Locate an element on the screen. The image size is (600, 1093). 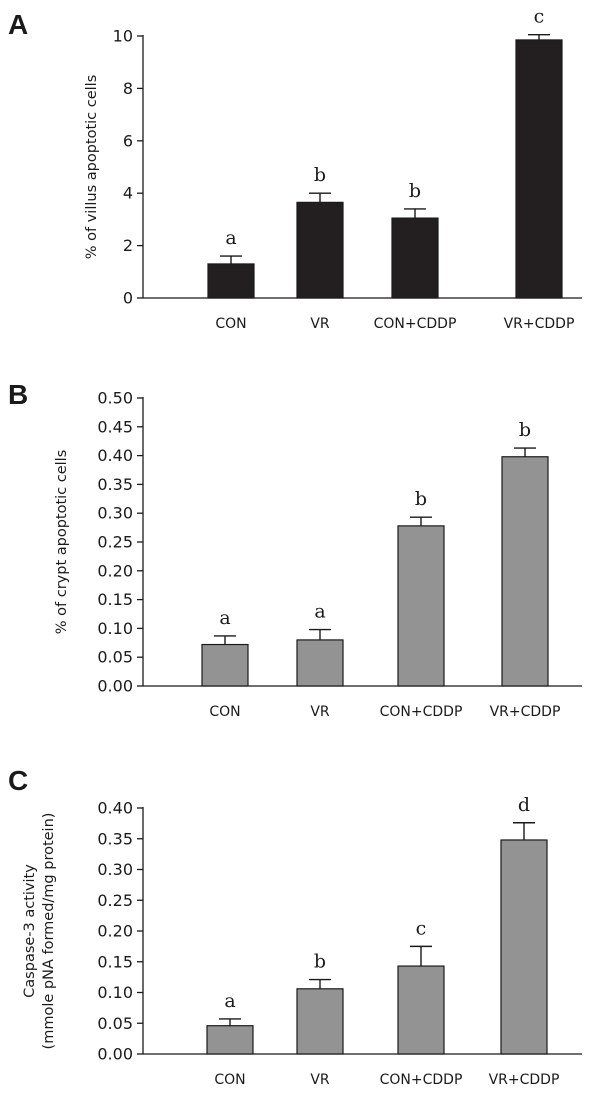
panel-letter: A is located at coordinates (18, 24).